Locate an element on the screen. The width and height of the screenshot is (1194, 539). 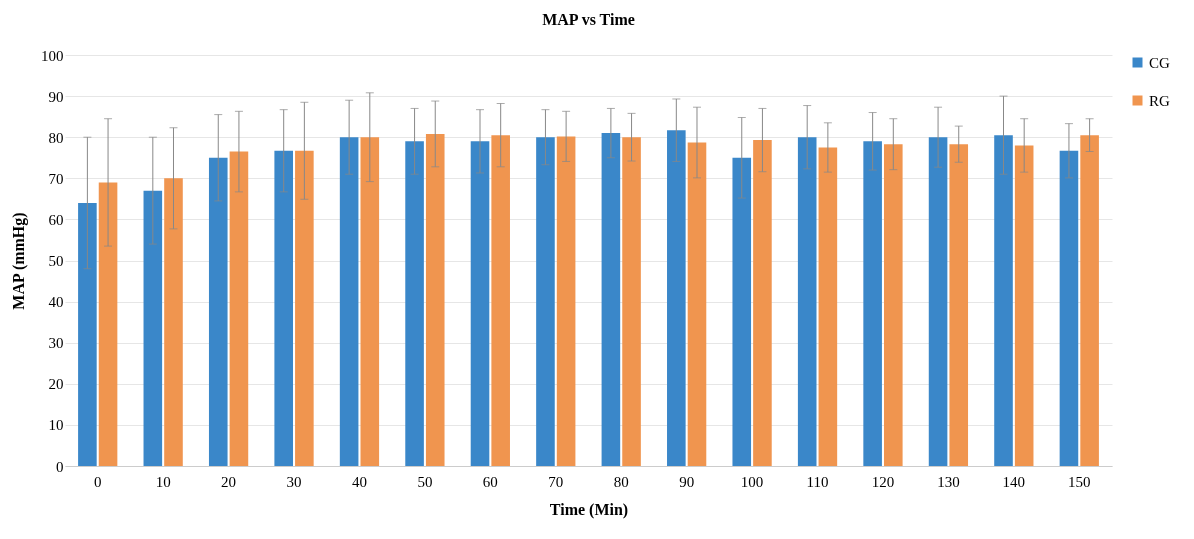
x-tick-label: 140 is located at coordinates (1014, 481).